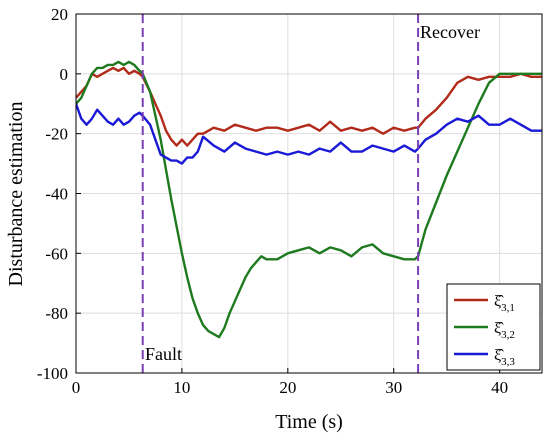  What do you see at coordinates (508, 335) in the screenshot?
I see `legend-subscript: 3,2` at bounding box center [508, 335].